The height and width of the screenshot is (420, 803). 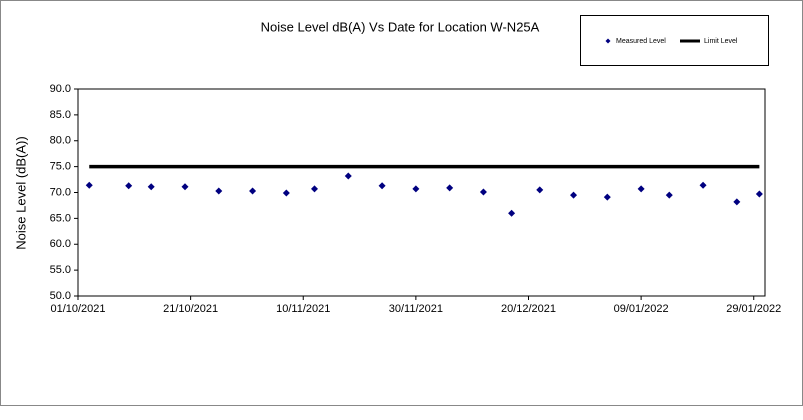 What do you see at coordinates (60, 244) in the screenshot?
I see `y-tick-label: 60.0` at bounding box center [60, 244].